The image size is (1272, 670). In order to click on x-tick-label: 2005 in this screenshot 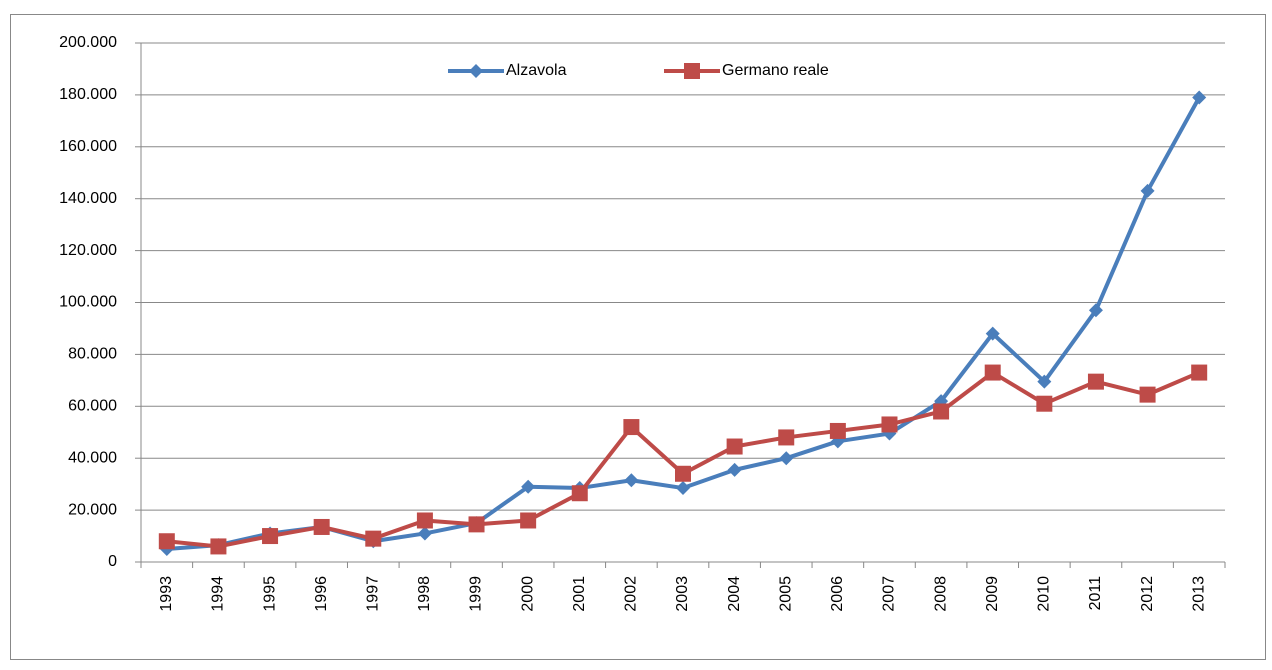, I will do `click(785, 594)`.